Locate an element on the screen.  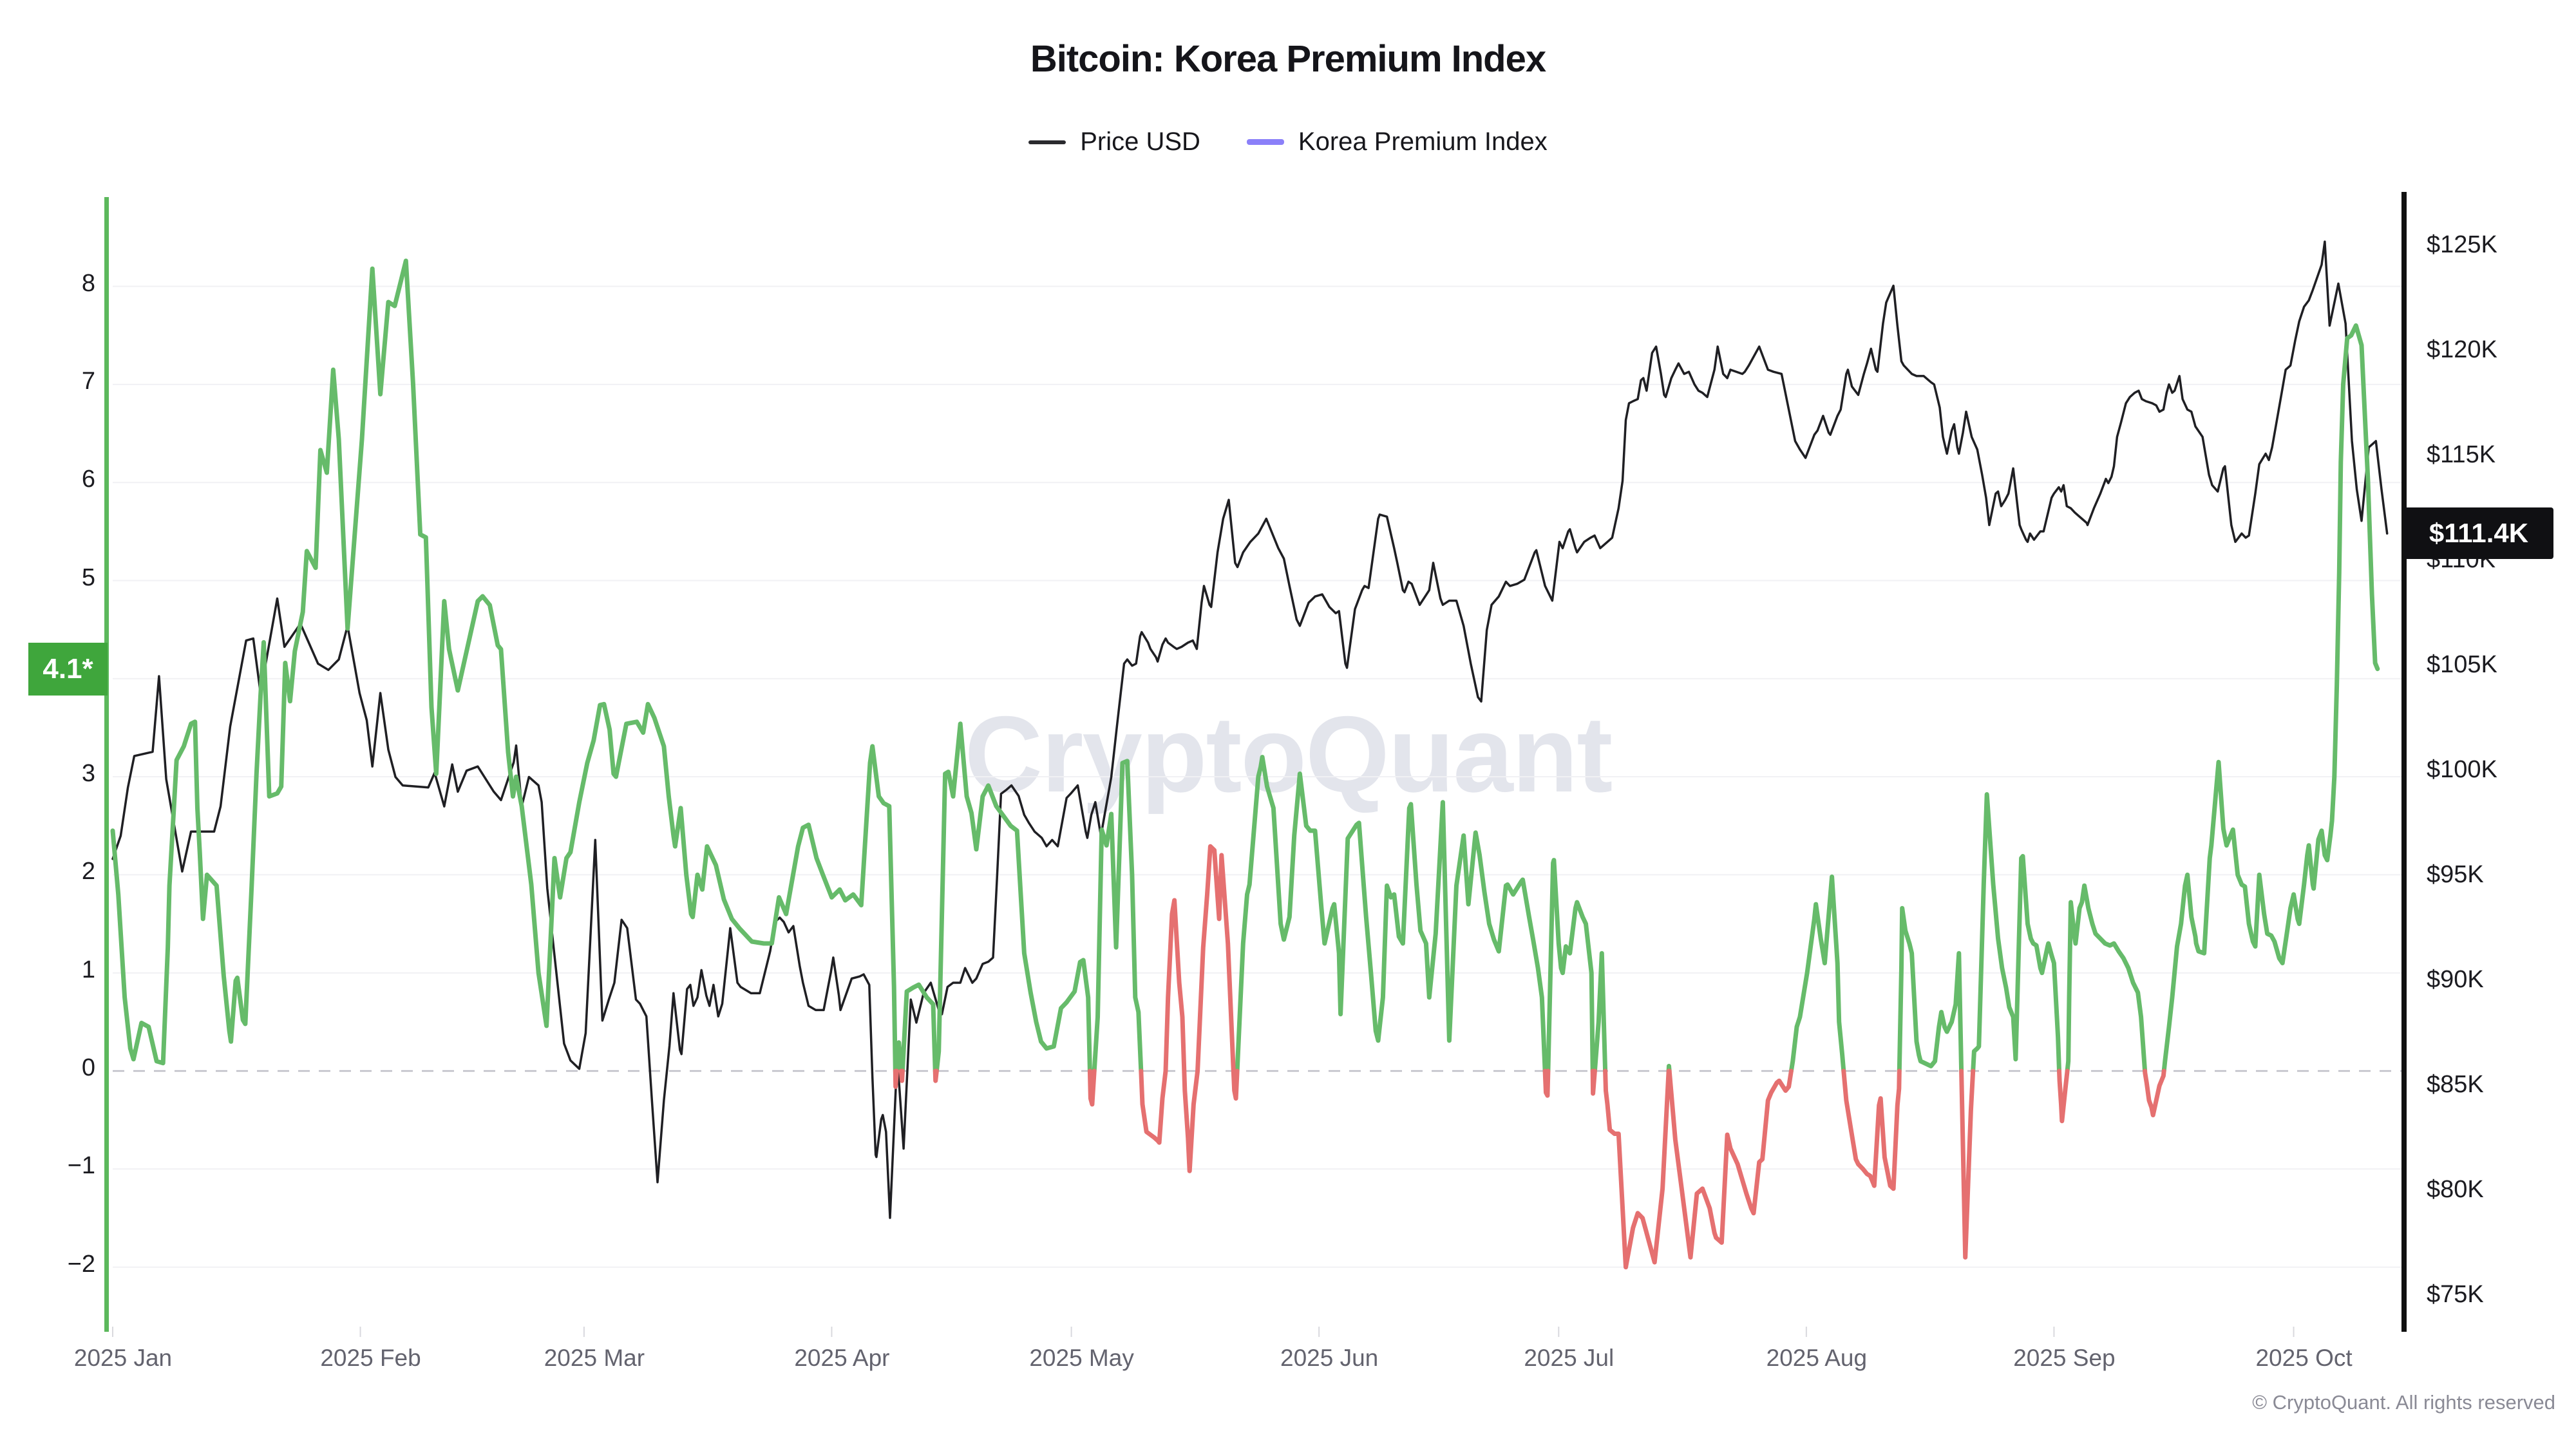
price-current-badge: $111.4K is located at coordinates (2478, 533).